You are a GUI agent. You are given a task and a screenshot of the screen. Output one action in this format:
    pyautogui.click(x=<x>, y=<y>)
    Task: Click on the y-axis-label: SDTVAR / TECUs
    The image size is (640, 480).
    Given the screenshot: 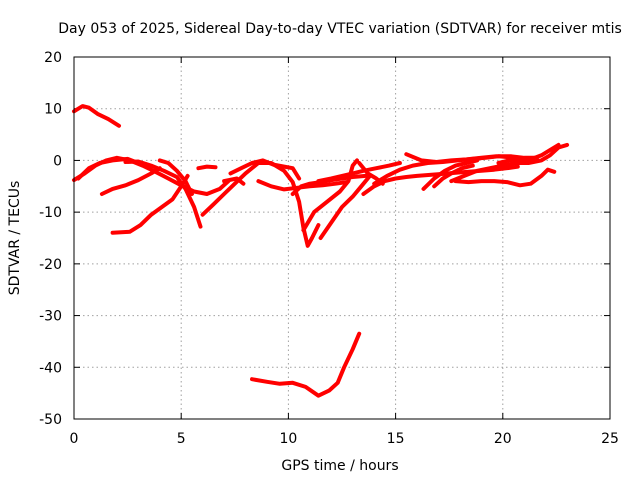 What is the action you would take?
    pyautogui.click(x=15, y=238)
    